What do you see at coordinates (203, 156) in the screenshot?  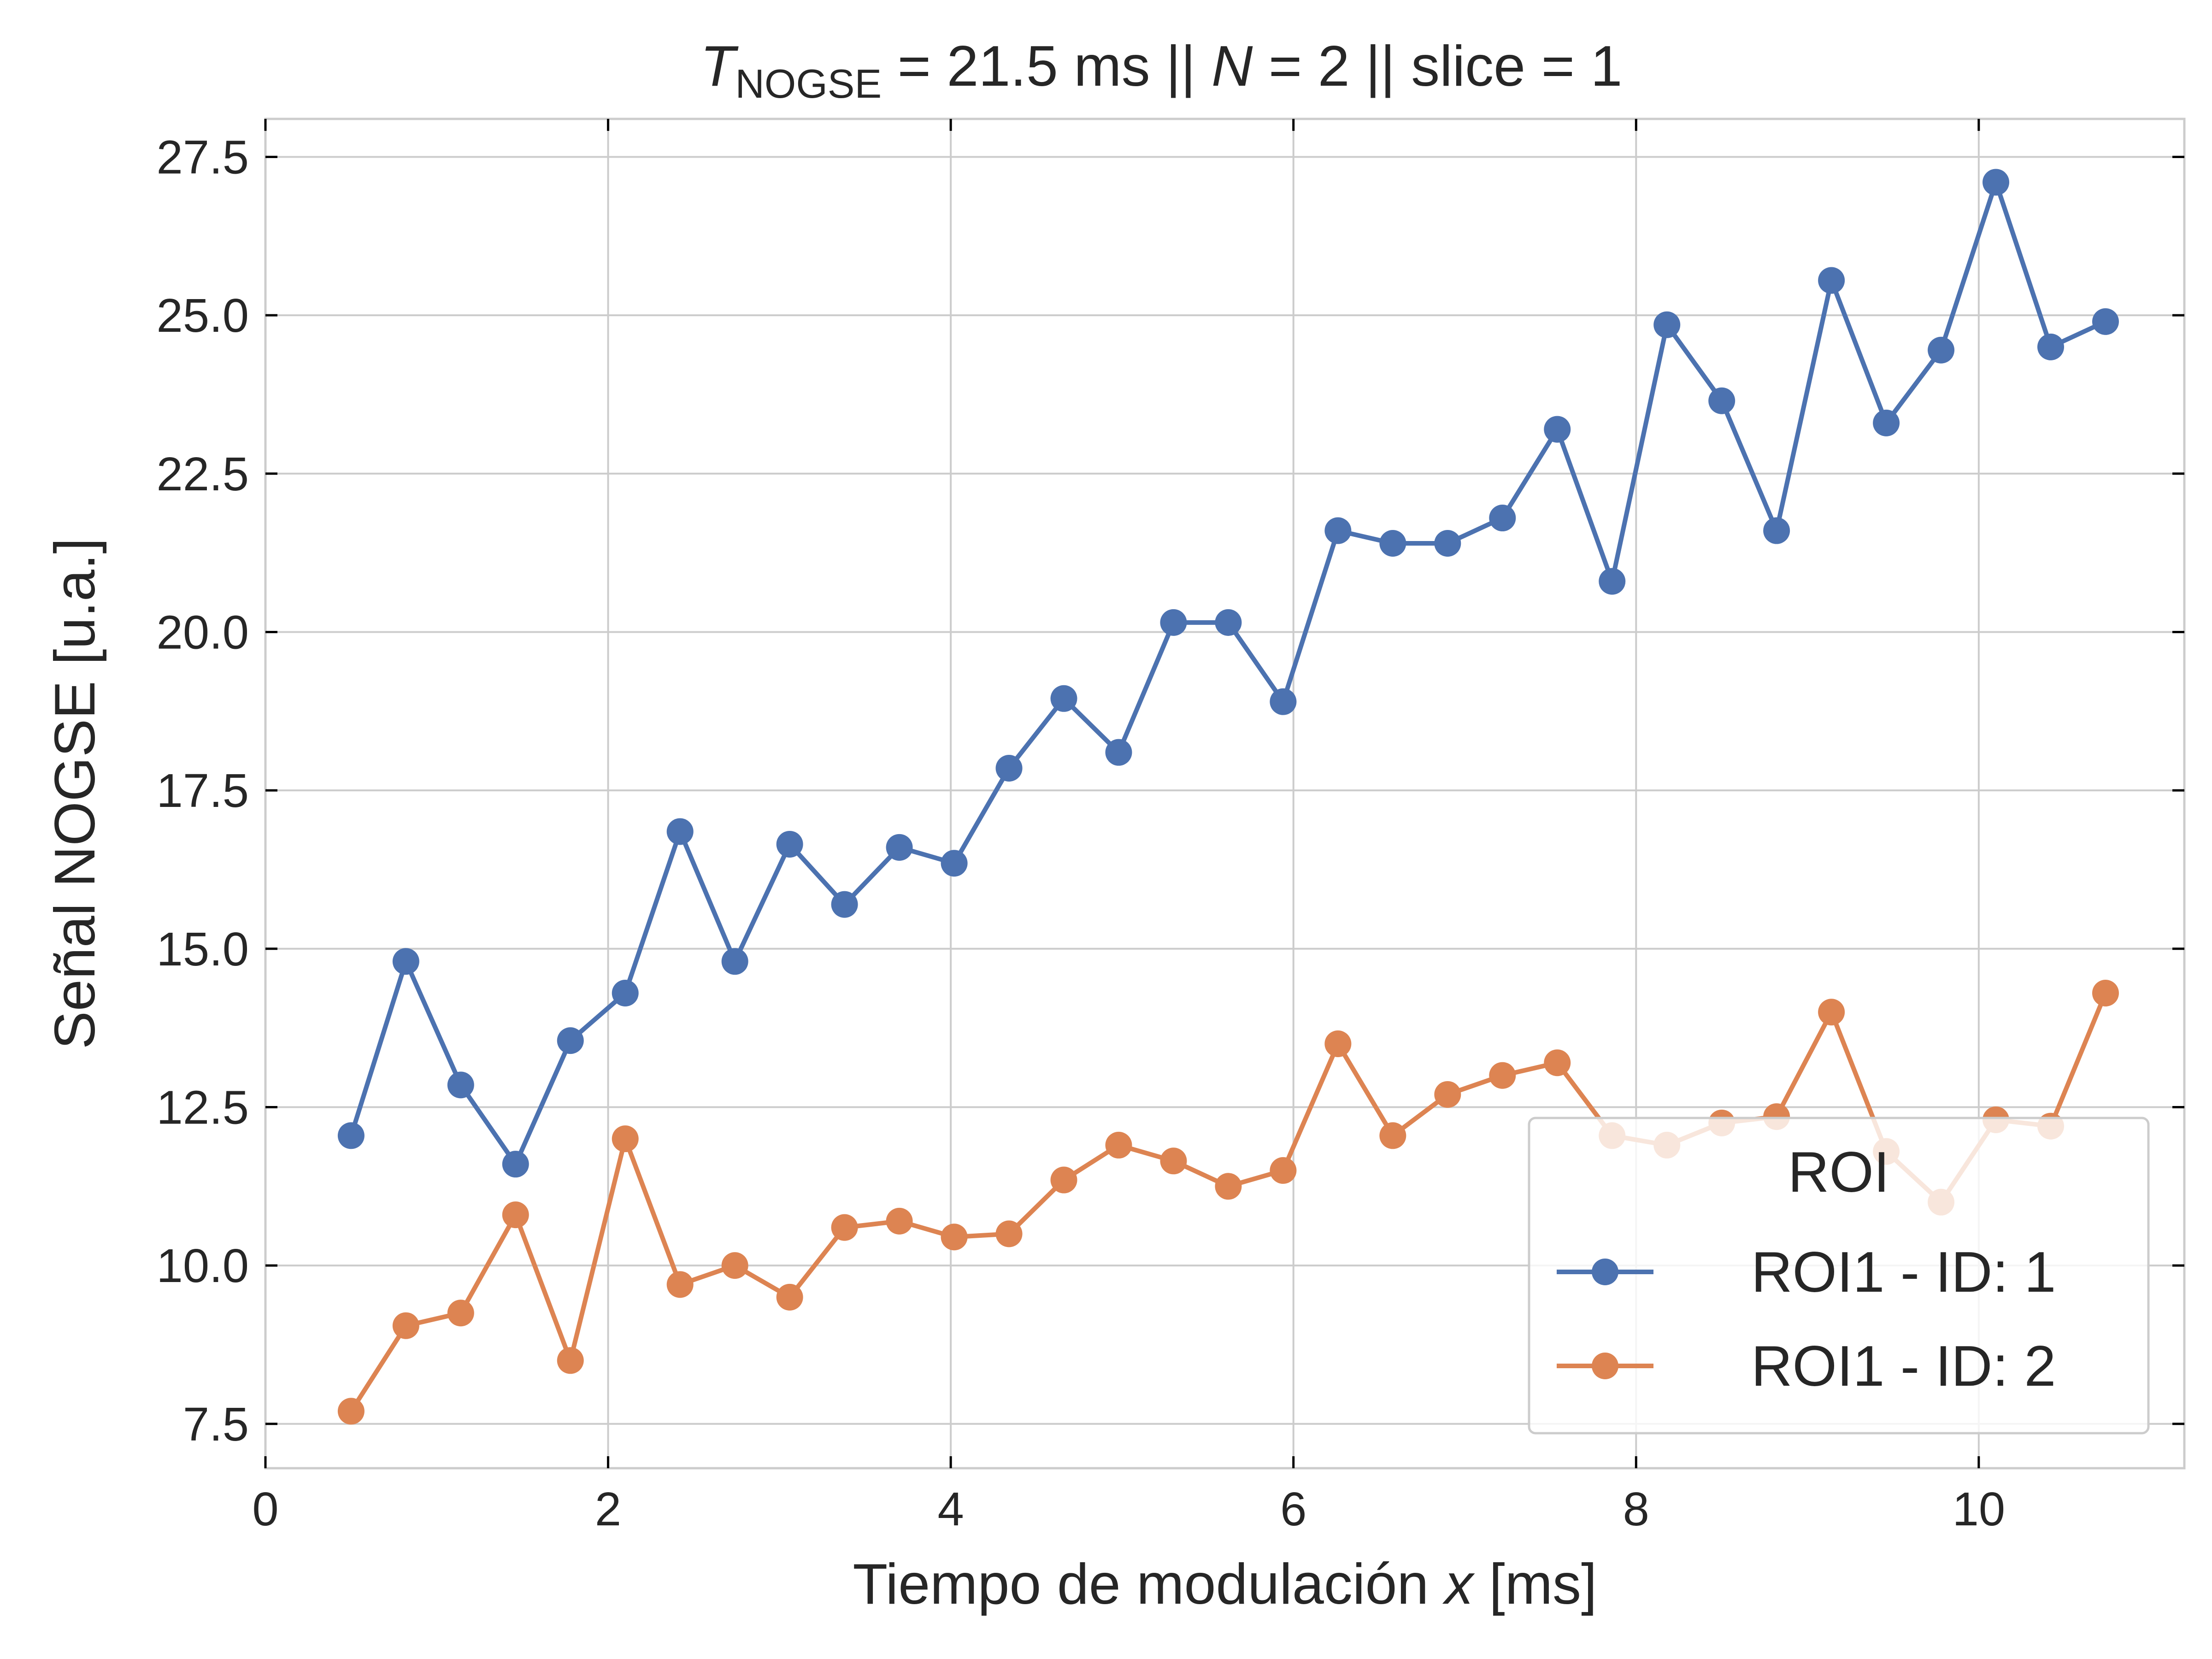 I see `y-tick-label: 27.5` at bounding box center [203, 156].